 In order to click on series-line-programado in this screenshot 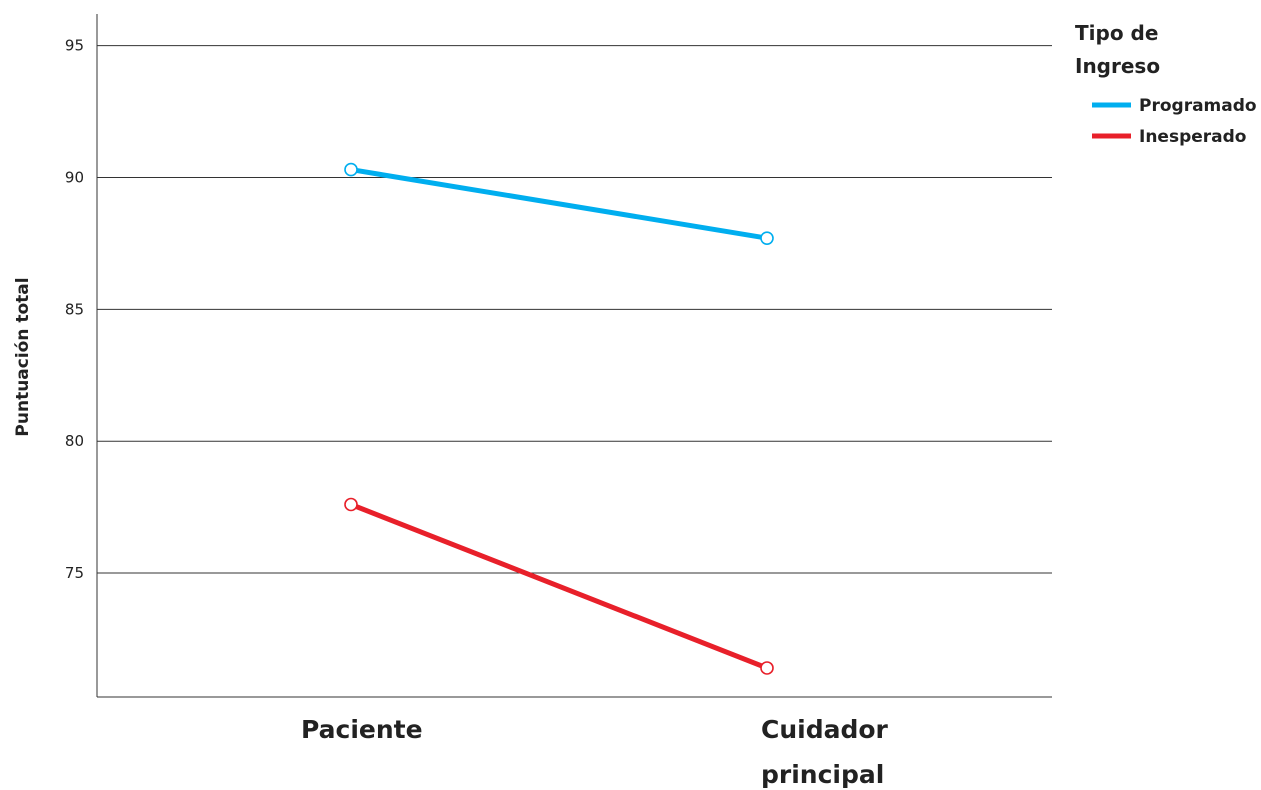, I will do `click(559, 204)`.